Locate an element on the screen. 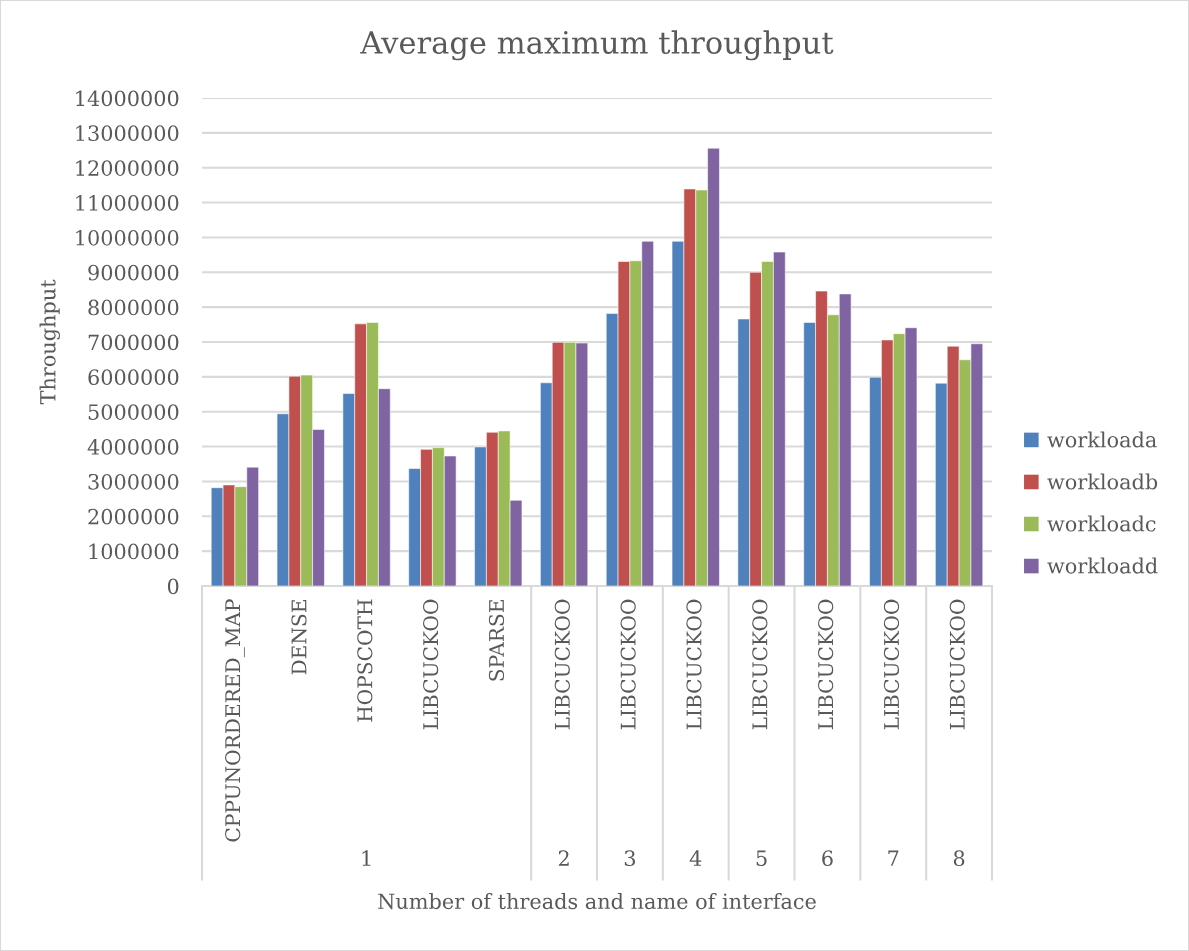 Image resolution: width=1189 pixels, height=951 pixels. x-axis-title: Number of threads and name of interface is located at coordinates (597, 901).